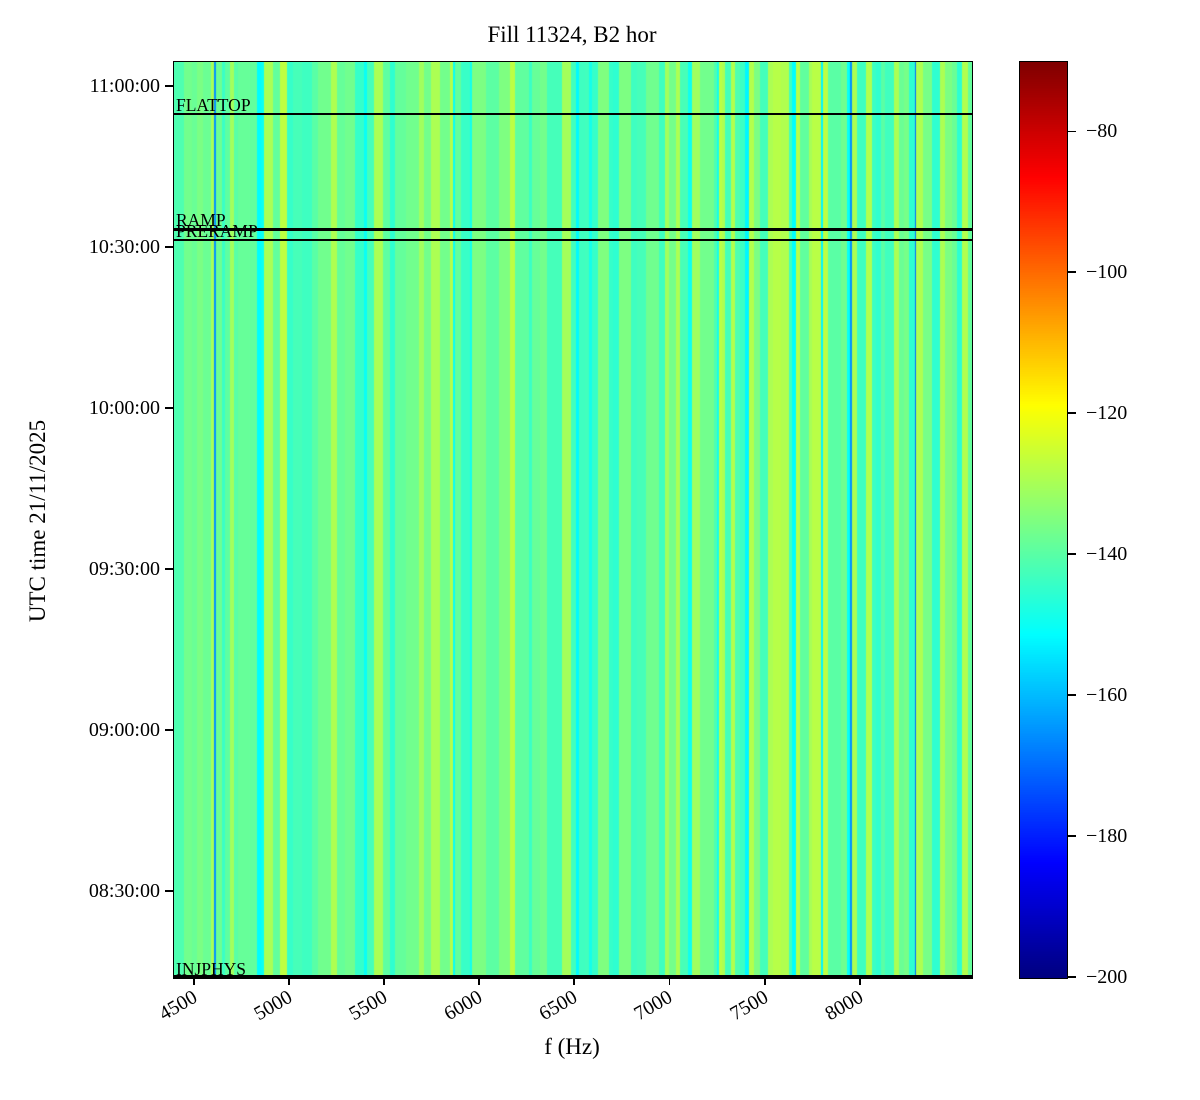 The height and width of the screenshot is (1100, 1200). What do you see at coordinates (124, 247) in the screenshot?
I see `y-tick-label: 10:30:00` at bounding box center [124, 247].